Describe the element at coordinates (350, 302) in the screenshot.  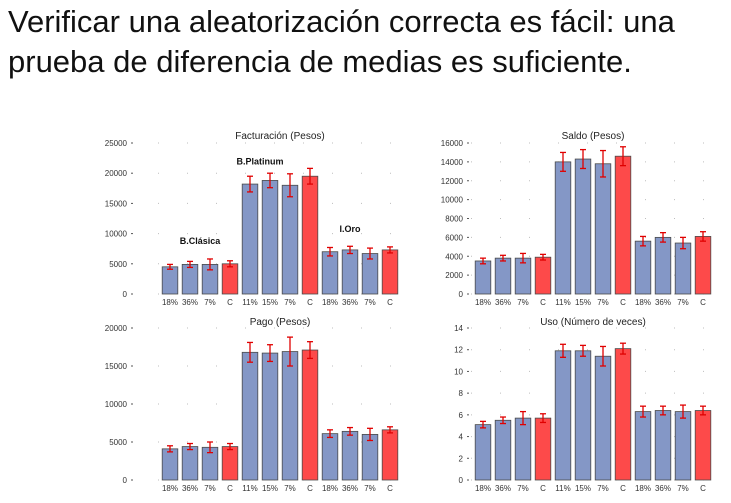
I see `x-tick-label-1-10: 36%` at that location.